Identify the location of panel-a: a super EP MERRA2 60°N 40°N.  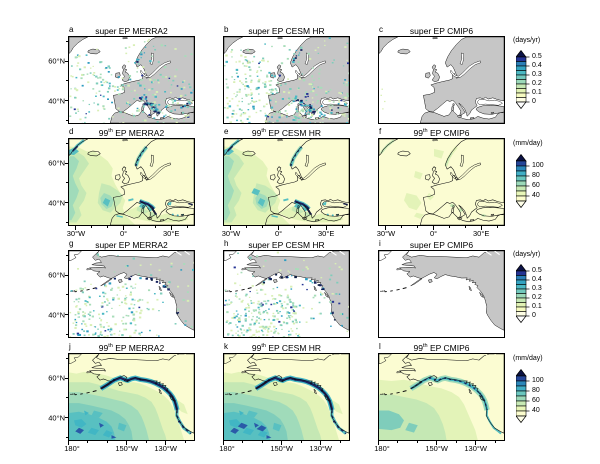
(121, 74).